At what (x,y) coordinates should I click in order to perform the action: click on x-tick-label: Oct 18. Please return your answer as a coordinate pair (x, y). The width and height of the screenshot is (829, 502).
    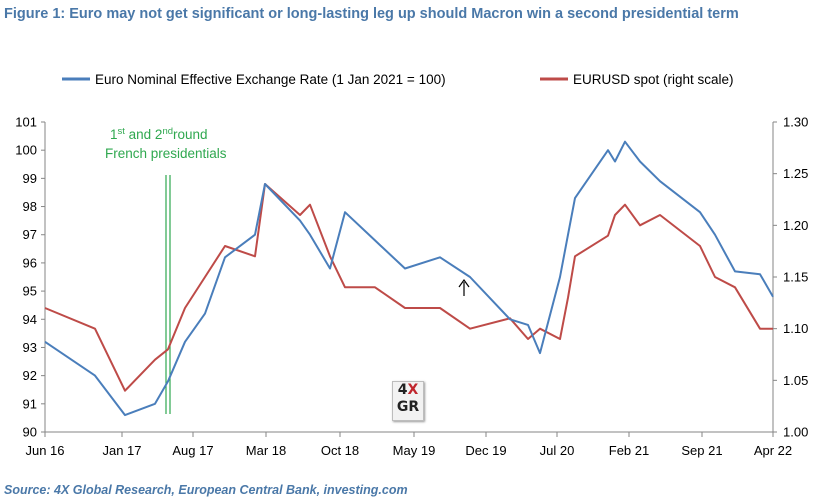
    Looking at the image, I should click on (340, 450).